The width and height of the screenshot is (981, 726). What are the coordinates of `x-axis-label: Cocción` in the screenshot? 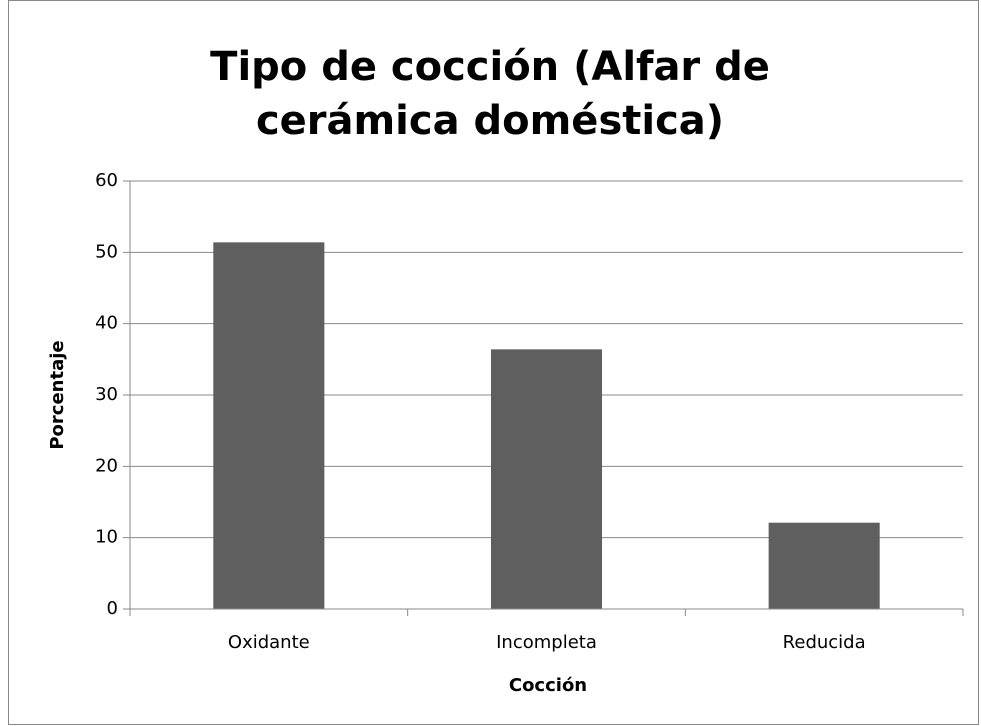 It's located at (548, 685).